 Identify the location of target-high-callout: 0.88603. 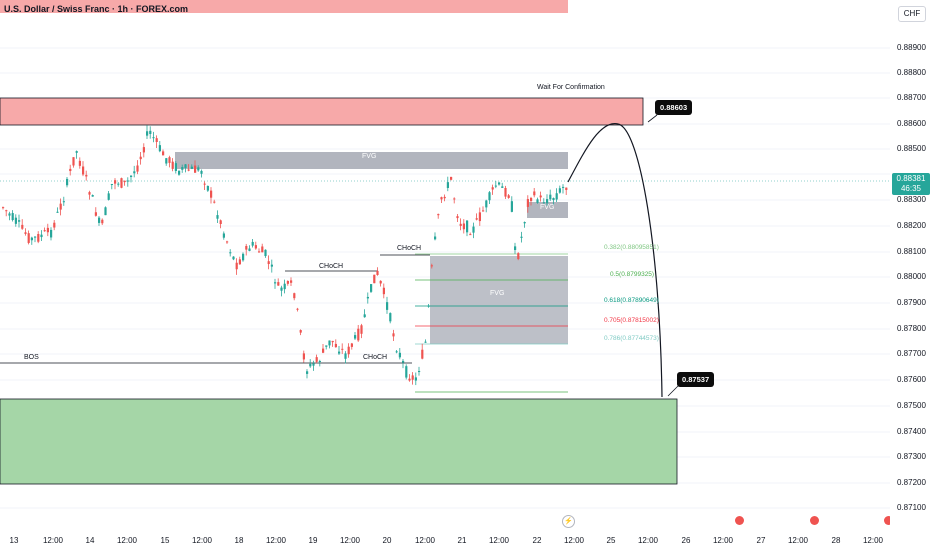
(674, 107).